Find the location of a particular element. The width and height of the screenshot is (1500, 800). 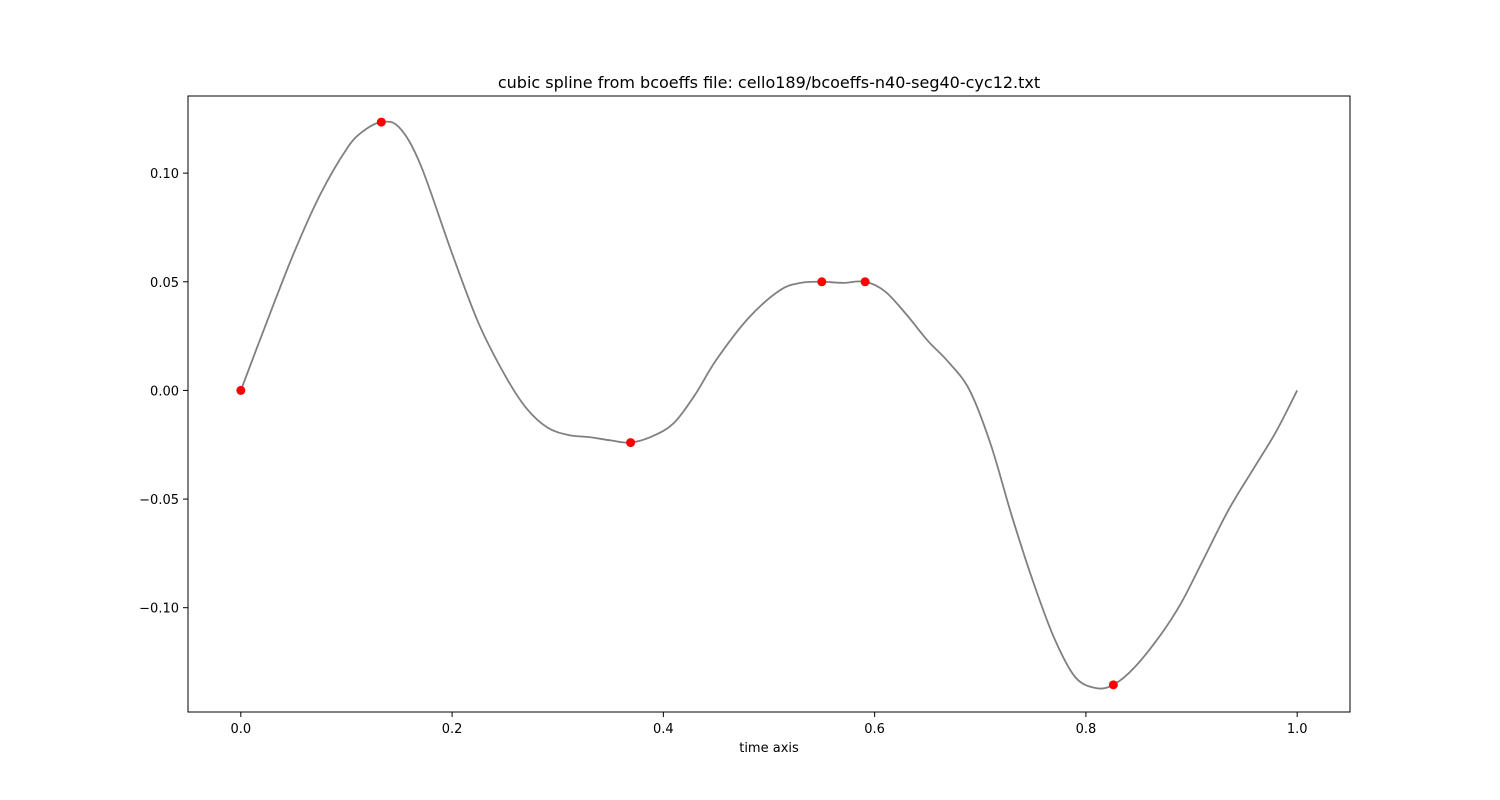

y-axis: −0.10 −0.05 0.00 0.05 0.10 is located at coordinates (163, 392).